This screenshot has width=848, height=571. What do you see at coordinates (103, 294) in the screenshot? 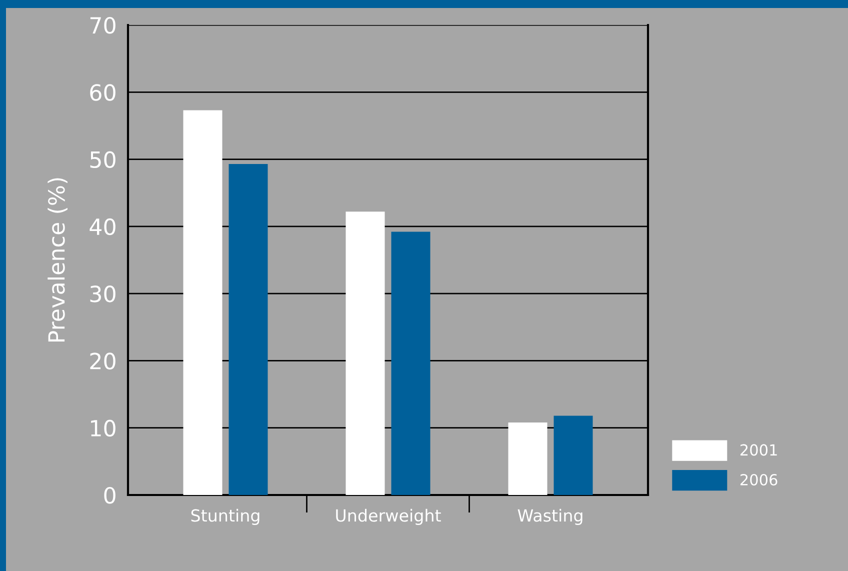
I see `y-tick-label: 30` at bounding box center [103, 294].